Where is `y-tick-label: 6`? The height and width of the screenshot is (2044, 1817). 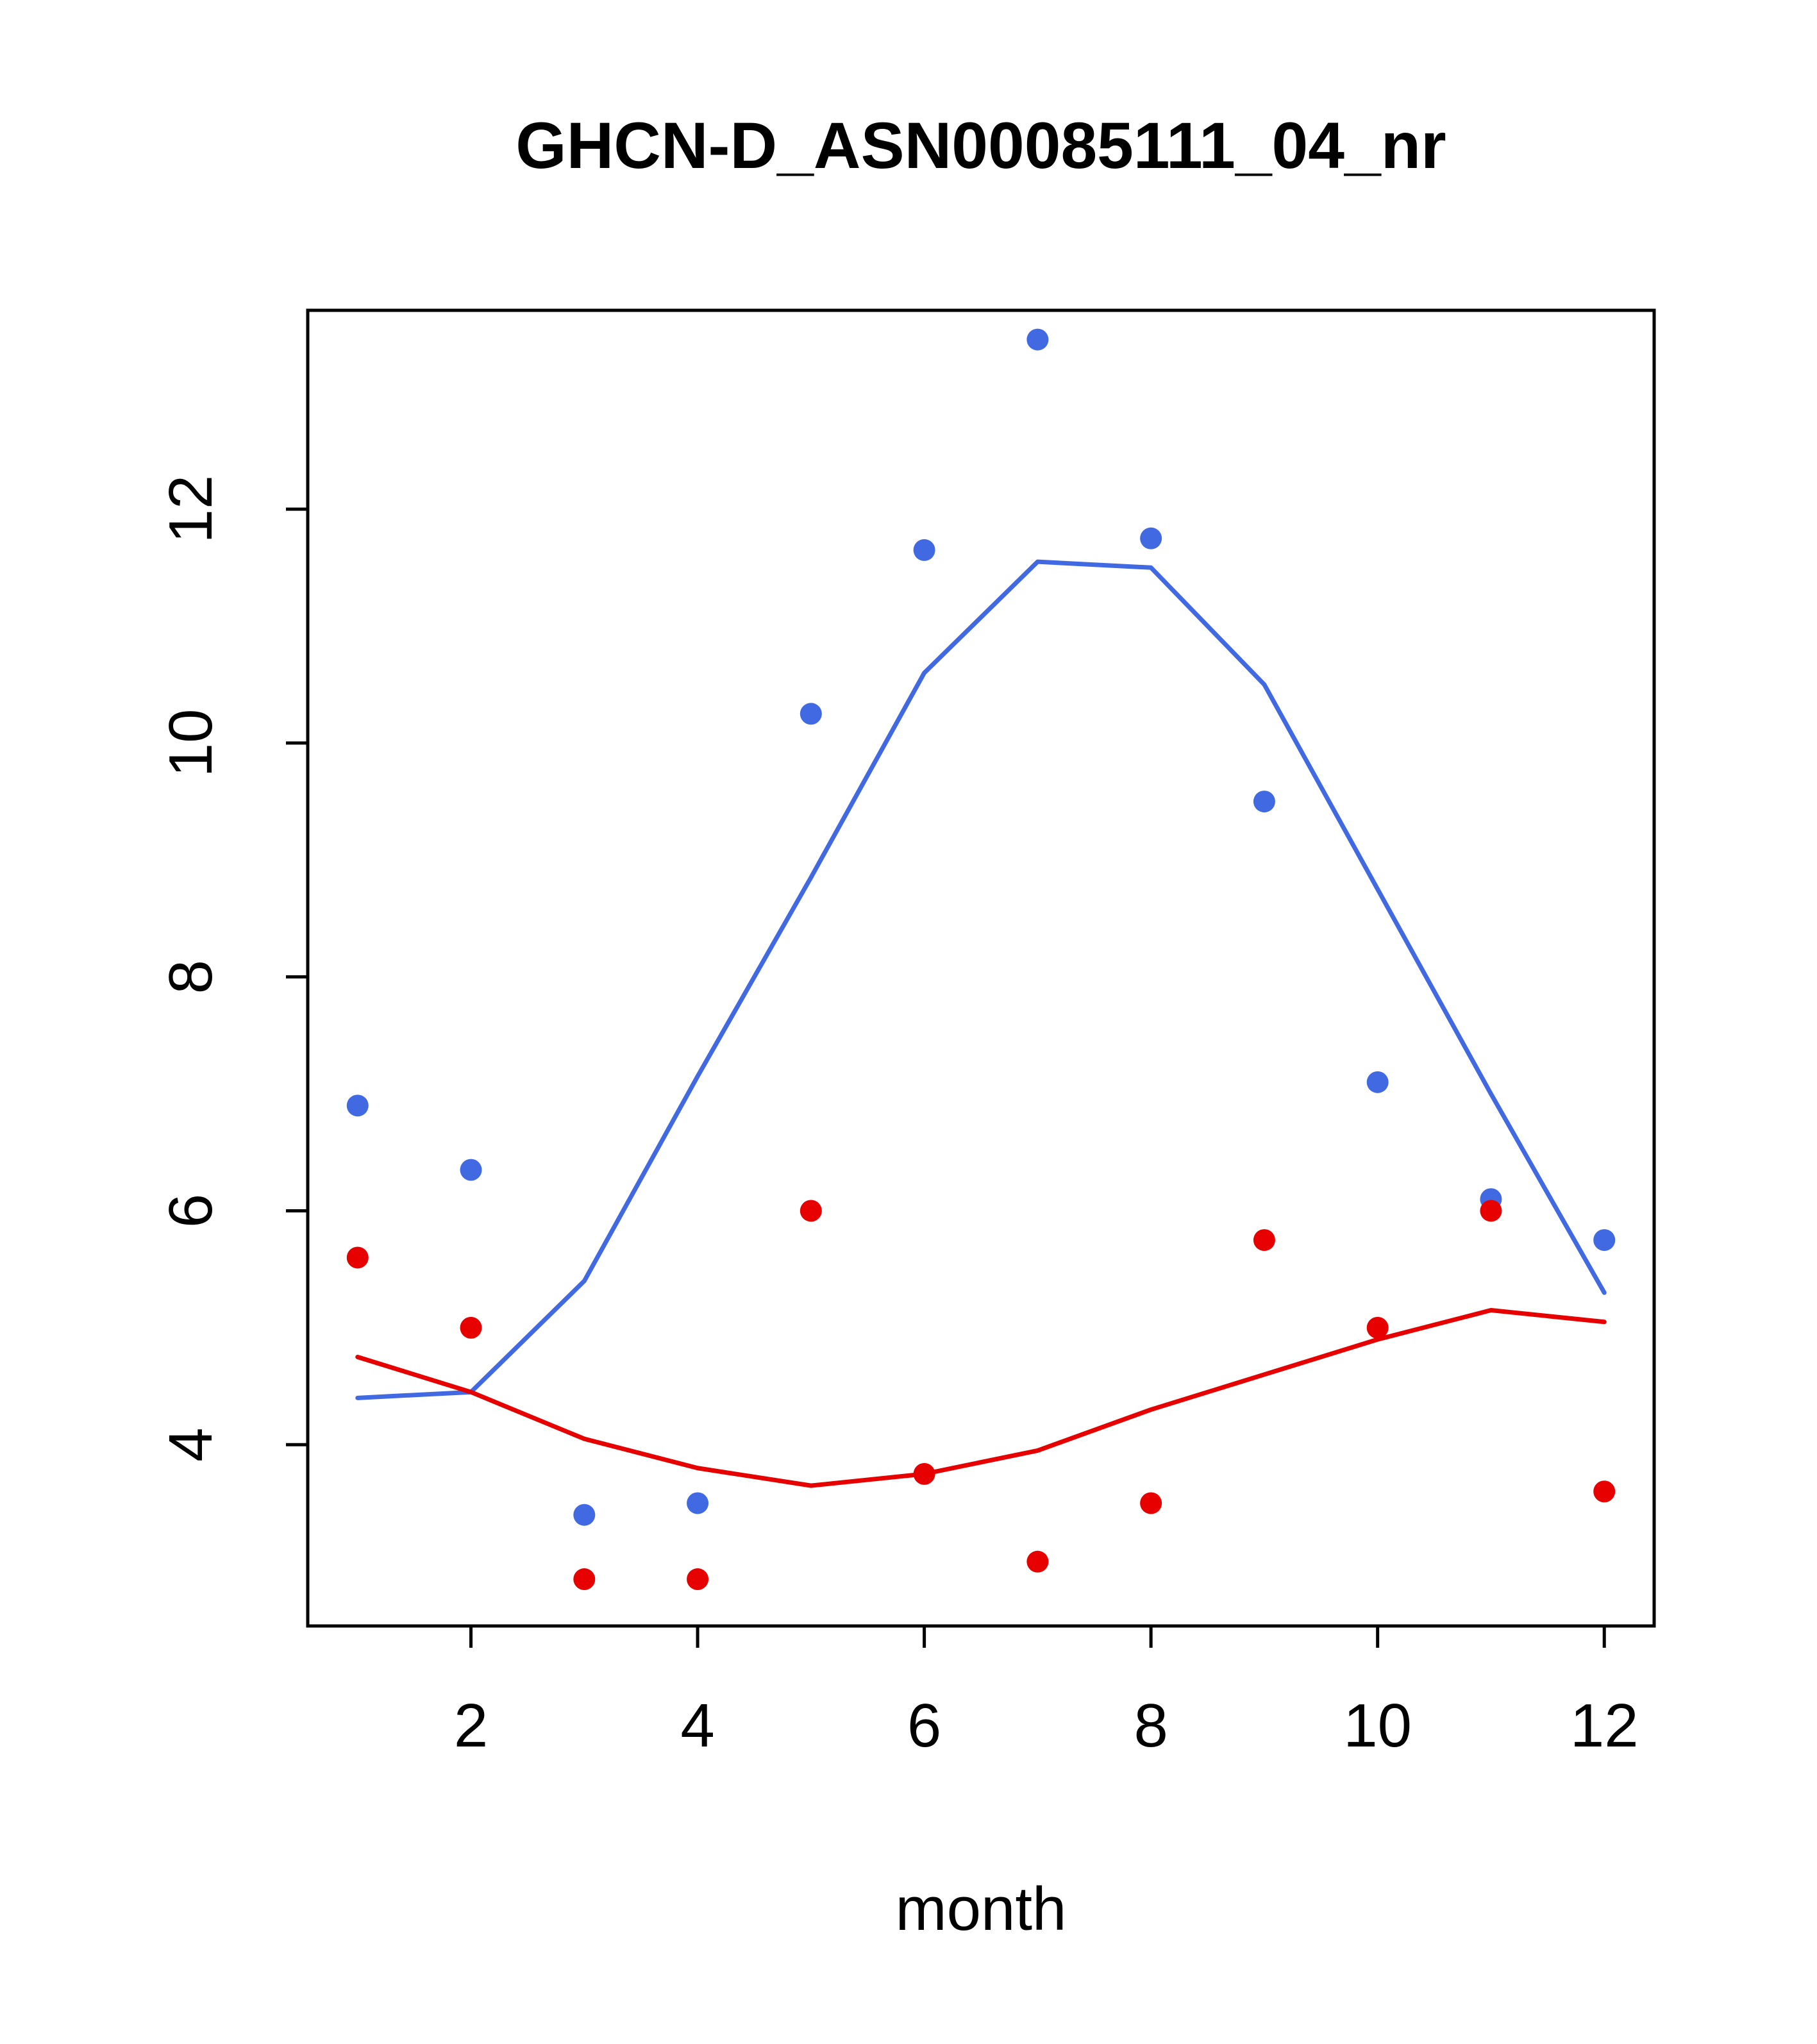 y-tick-label: 6 is located at coordinates (190, 1211).